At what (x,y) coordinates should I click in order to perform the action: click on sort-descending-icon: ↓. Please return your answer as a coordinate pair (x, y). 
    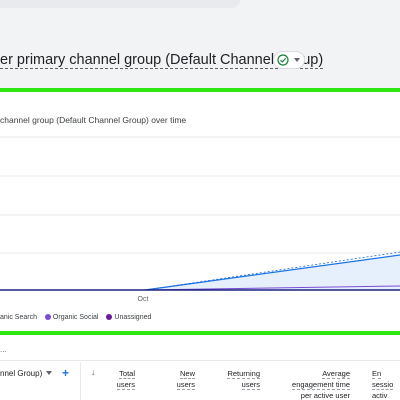
    Looking at the image, I should click on (93, 372).